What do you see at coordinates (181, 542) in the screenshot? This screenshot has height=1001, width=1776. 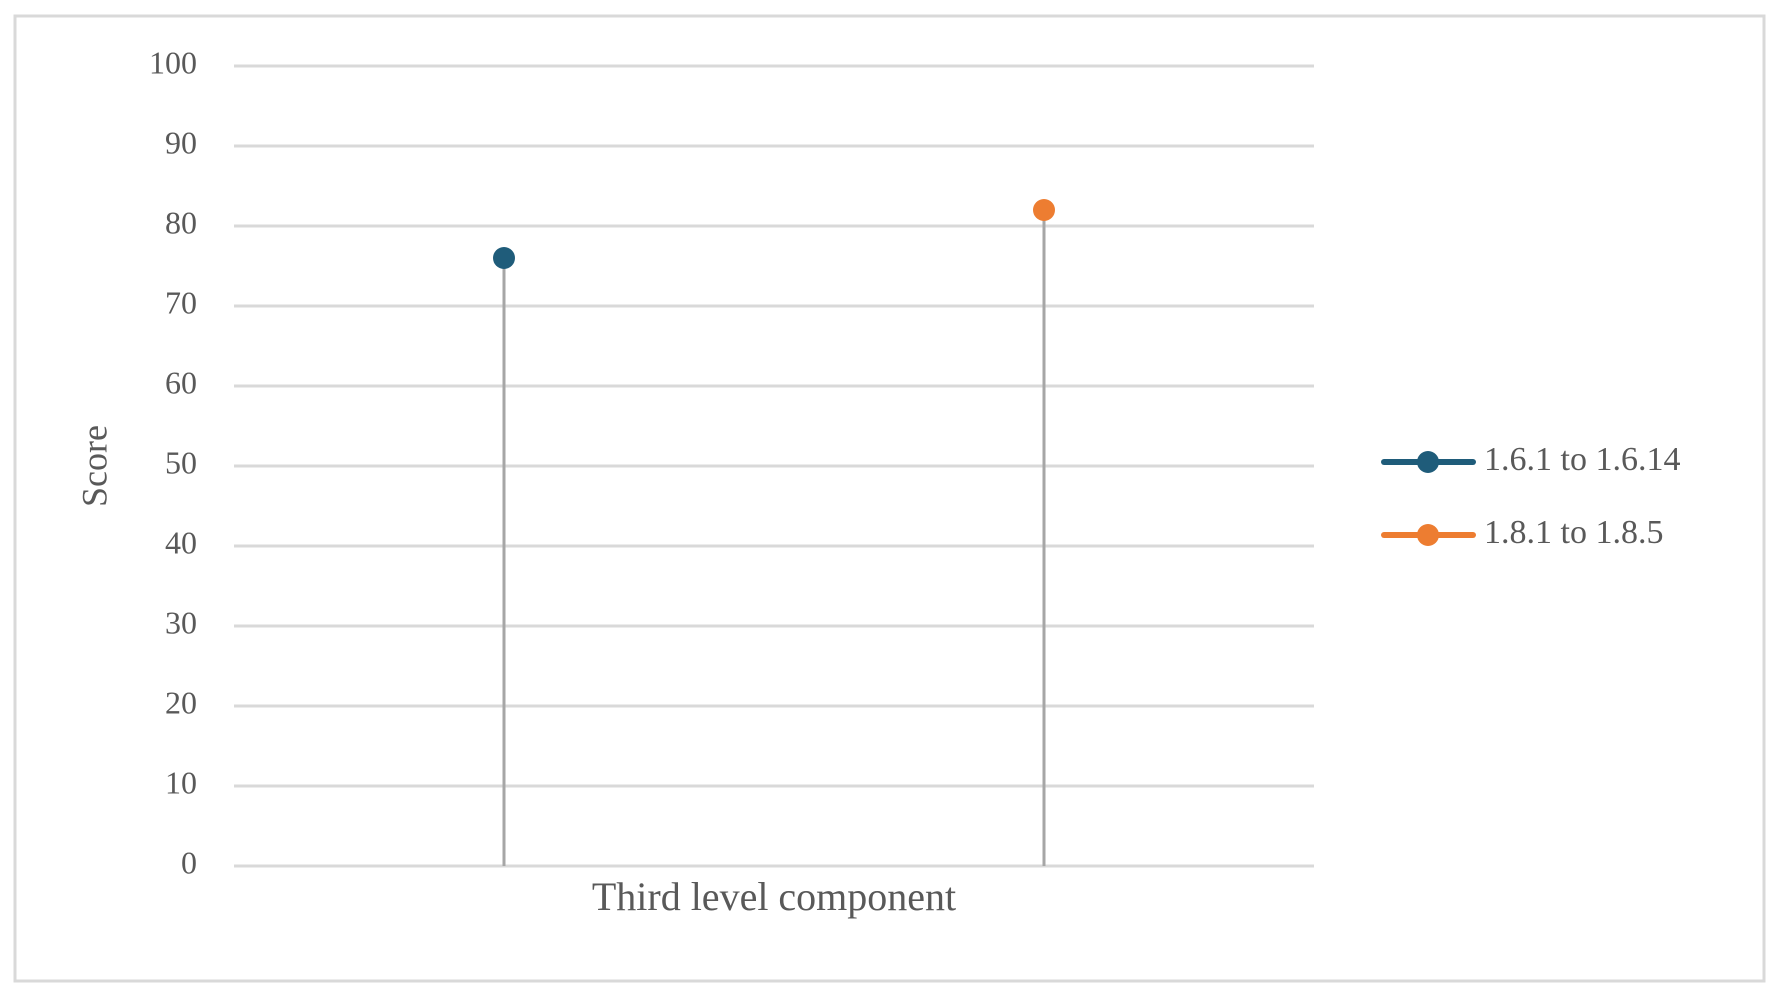 I see `y-tick-label: 40` at bounding box center [181, 542].